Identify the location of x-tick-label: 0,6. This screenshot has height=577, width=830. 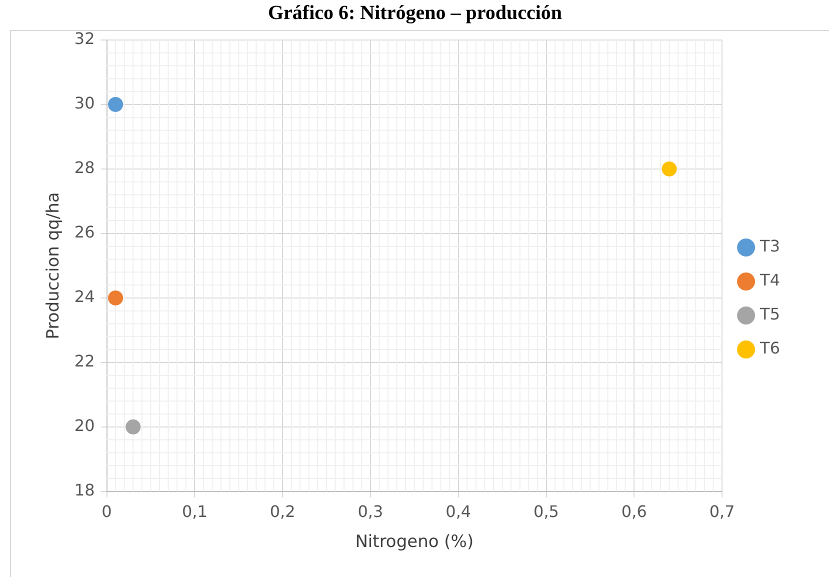
(634, 512).